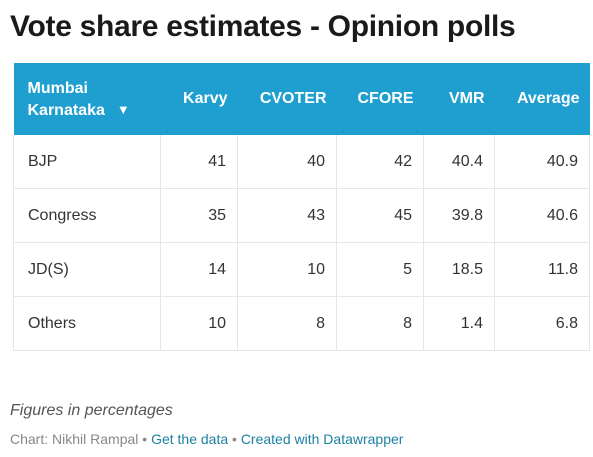  I want to click on cvoter-cell: 10, so click(287, 269).